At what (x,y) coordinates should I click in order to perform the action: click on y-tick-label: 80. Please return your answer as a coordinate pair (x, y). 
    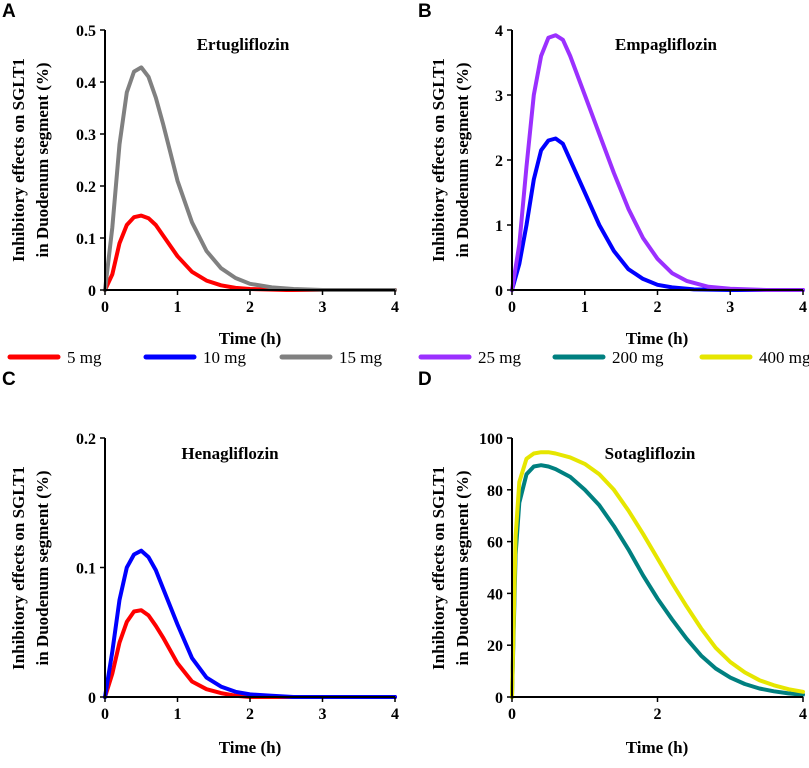
    Looking at the image, I should click on (495, 491).